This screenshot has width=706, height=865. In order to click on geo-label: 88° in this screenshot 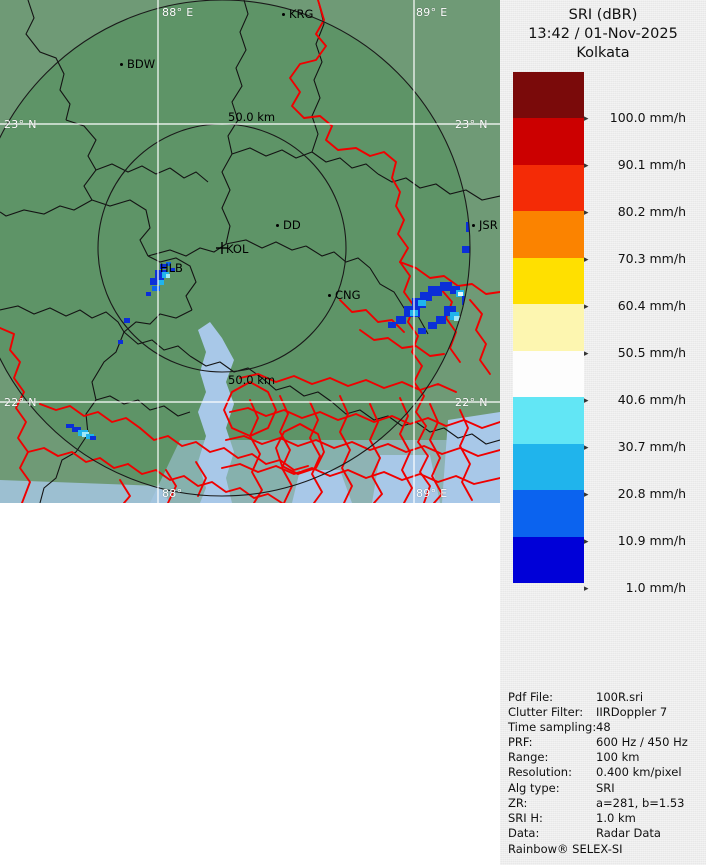, I will do `click(172, 493)`.